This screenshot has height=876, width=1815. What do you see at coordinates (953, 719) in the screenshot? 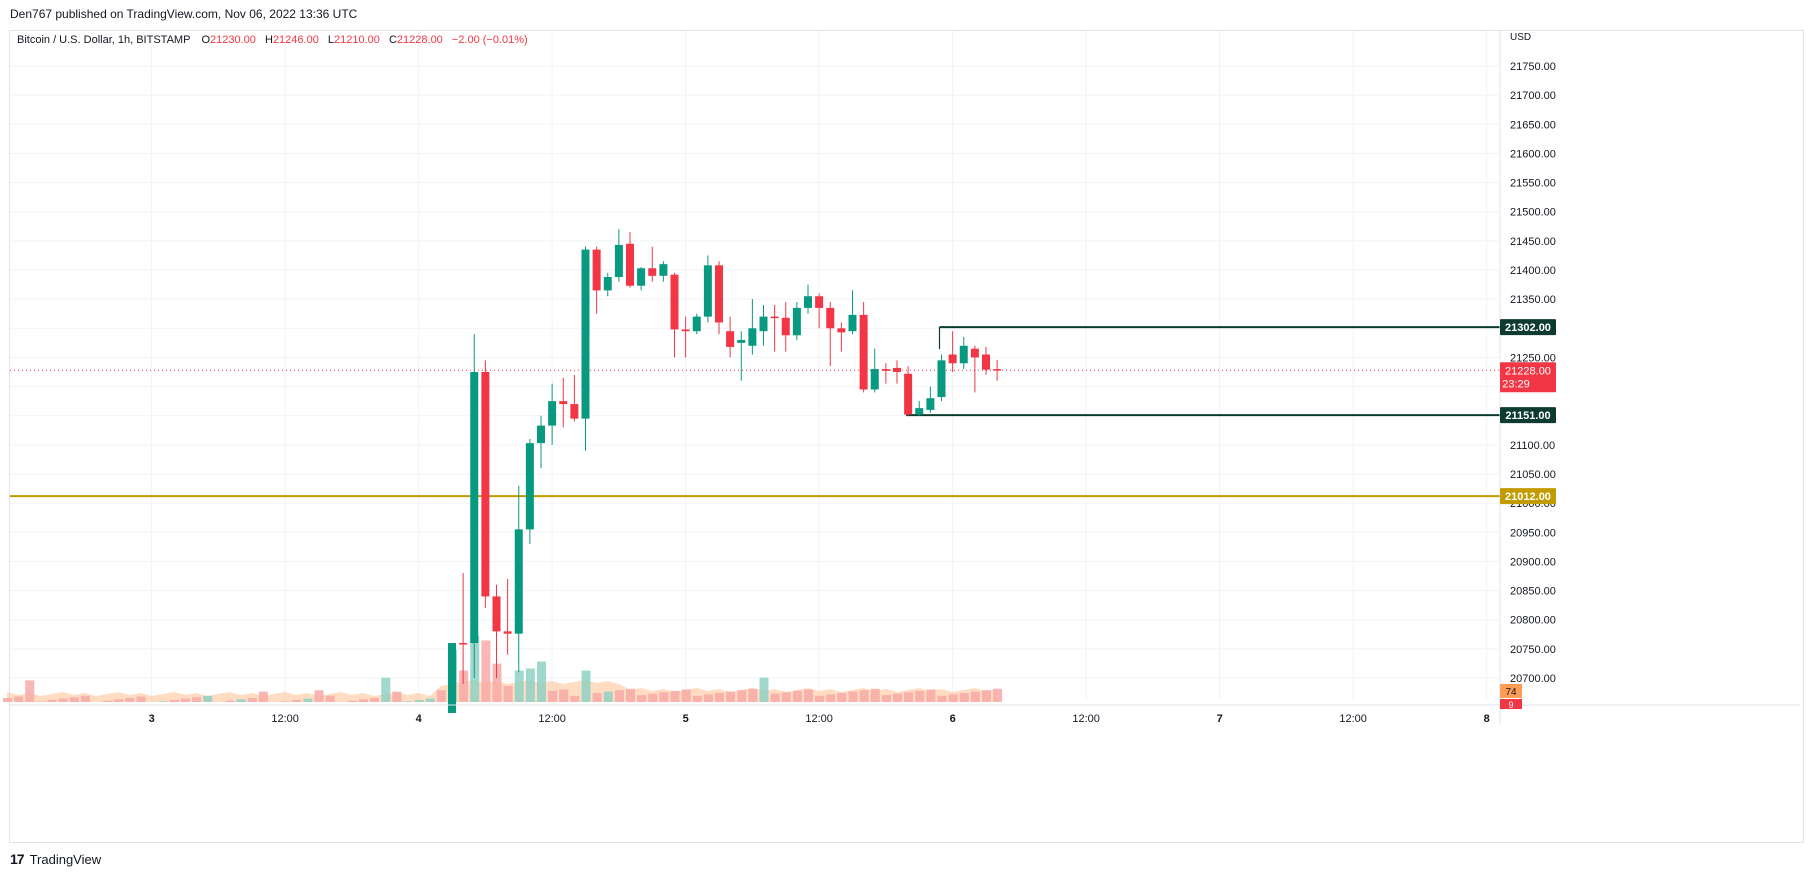
I see `time-tick-label: 6` at bounding box center [953, 719].